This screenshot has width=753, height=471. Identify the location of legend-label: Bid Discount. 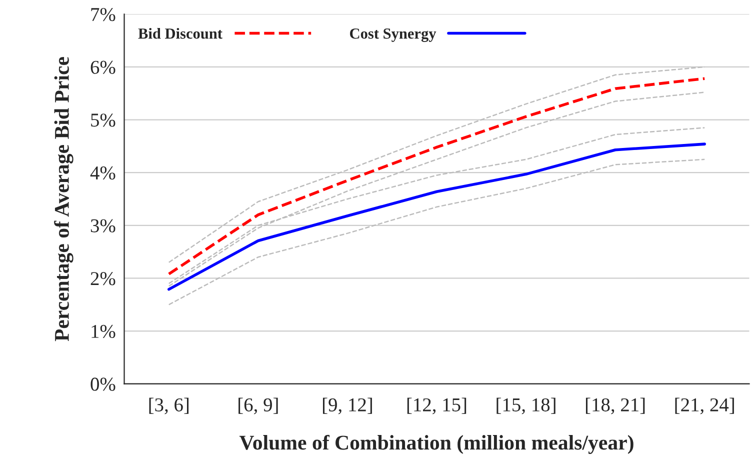
(180, 33).